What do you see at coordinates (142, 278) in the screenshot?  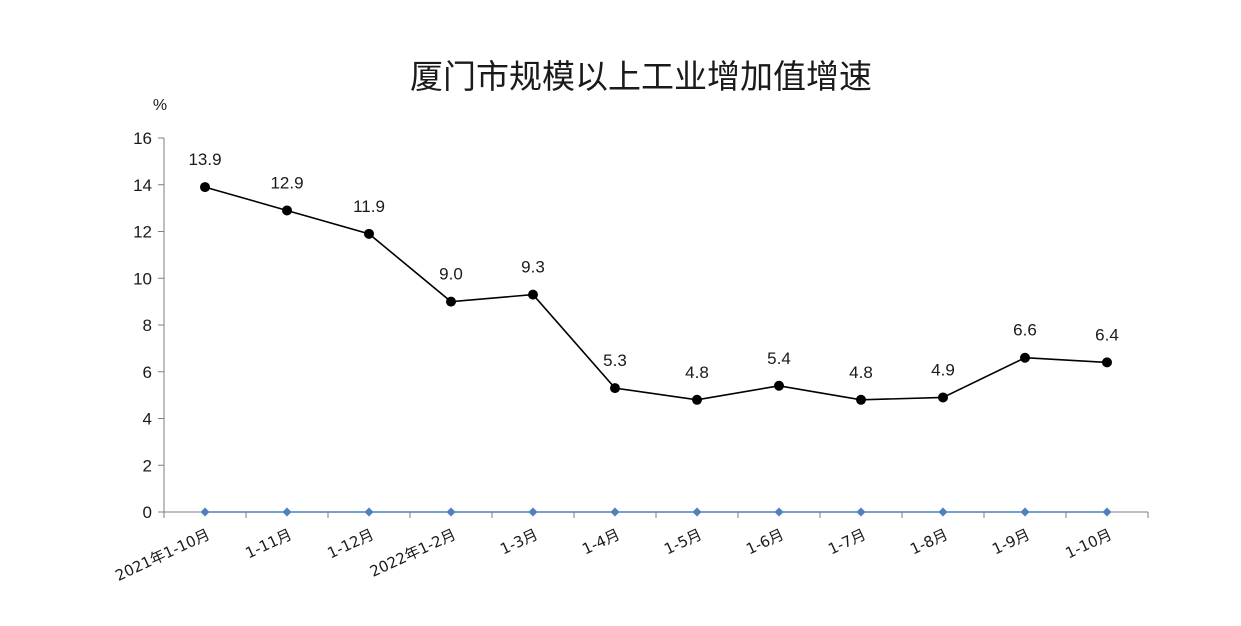 I see `y-tick-label: 10` at bounding box center [142, 278].